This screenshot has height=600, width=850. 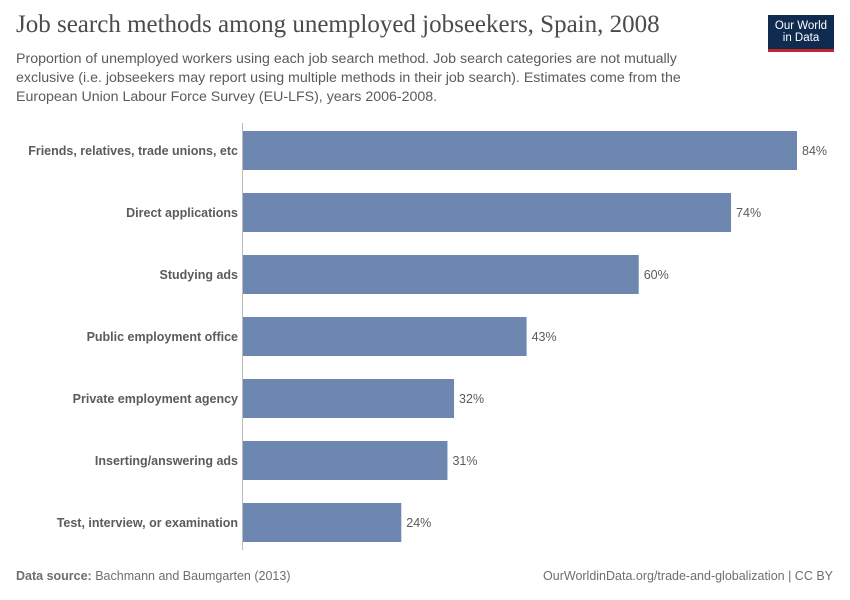 What do you see at coordinates (147, 523) in the screenshot?
I see `category-label-test-interview-or-examination: Test, interview, or examination` at bounding box center [147, 523].